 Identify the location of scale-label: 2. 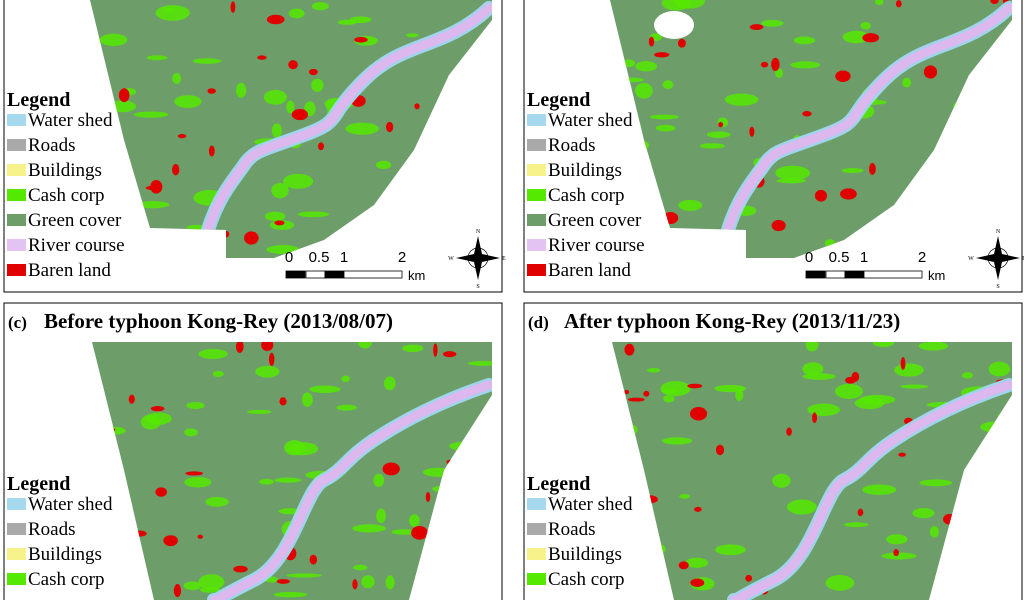
(402, 257).